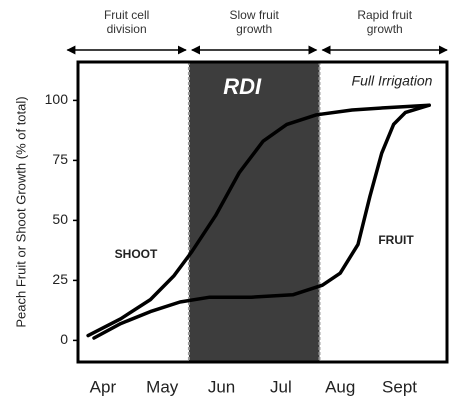 This screenshot has width=452, height=402. I want to click on y-tick-label: 50, so click(60, 219).